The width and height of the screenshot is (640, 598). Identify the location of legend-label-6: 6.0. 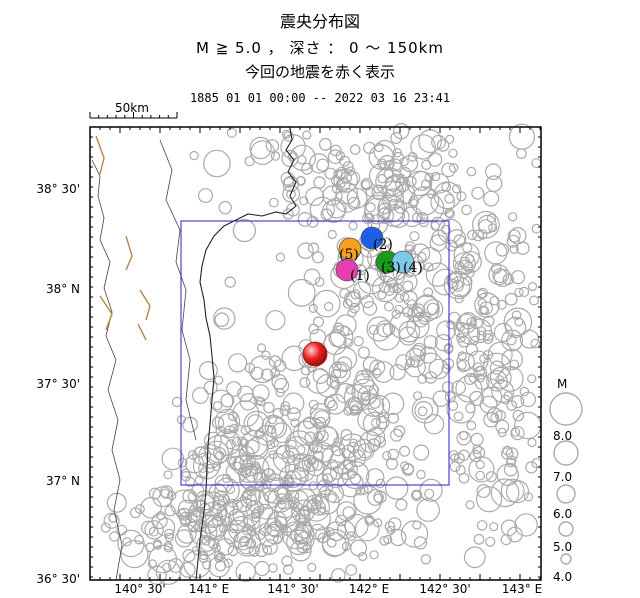
(563, 514).